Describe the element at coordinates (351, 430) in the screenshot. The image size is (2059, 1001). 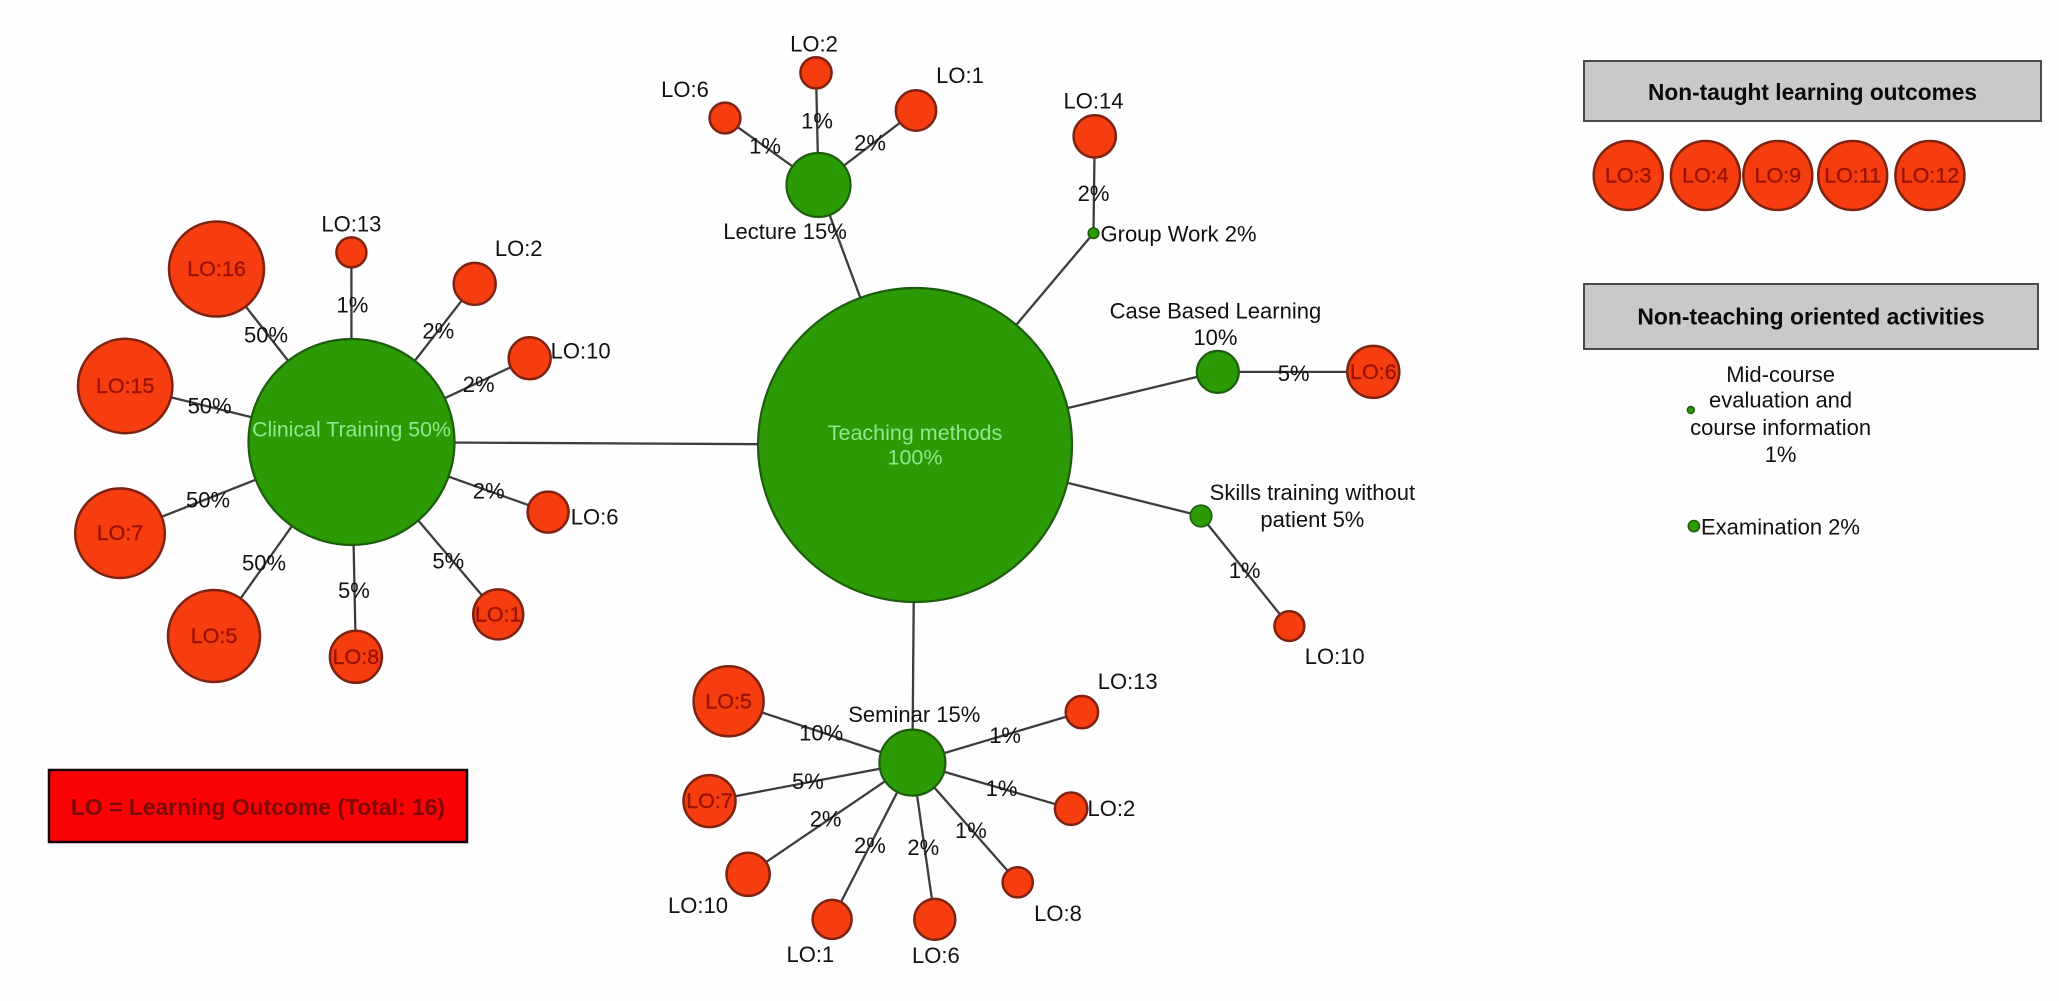
I see `svg-text: Clinical Training 50%` at that location.